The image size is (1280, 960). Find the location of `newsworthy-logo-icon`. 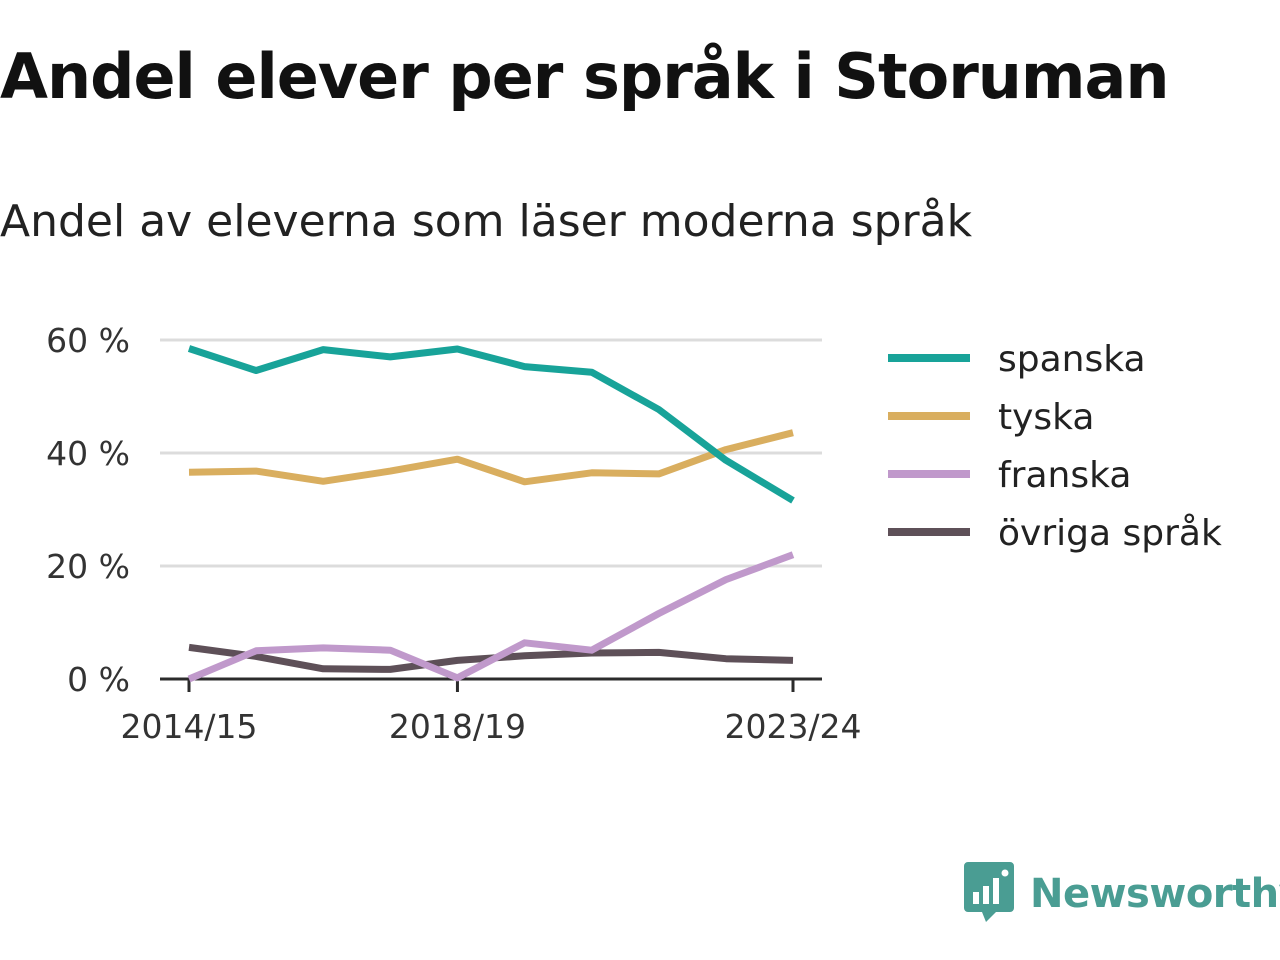

newsworthy-logo-icon is located at coordinates (989, 894).